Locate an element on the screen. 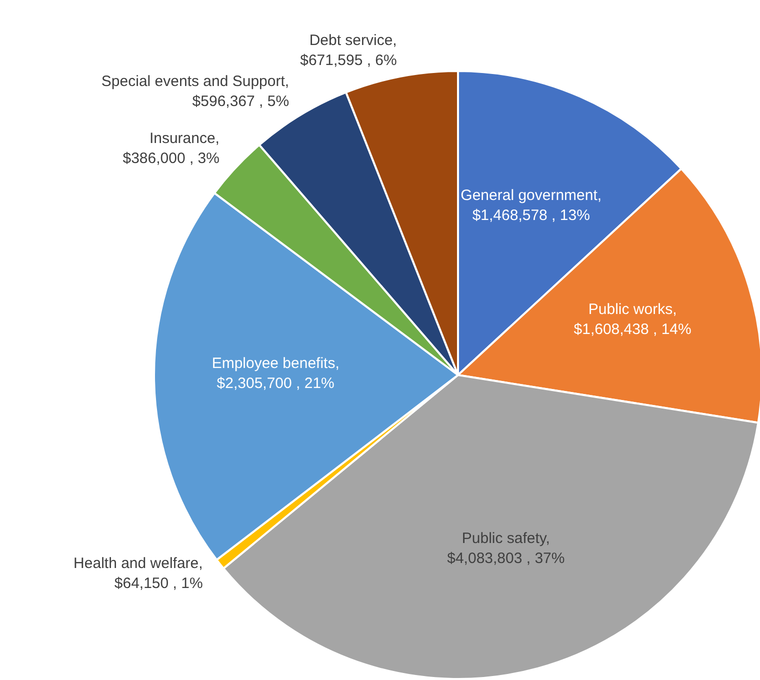  slice-label: Special events and Support, $596,367 , 5% is located at coordinates (195, 91).